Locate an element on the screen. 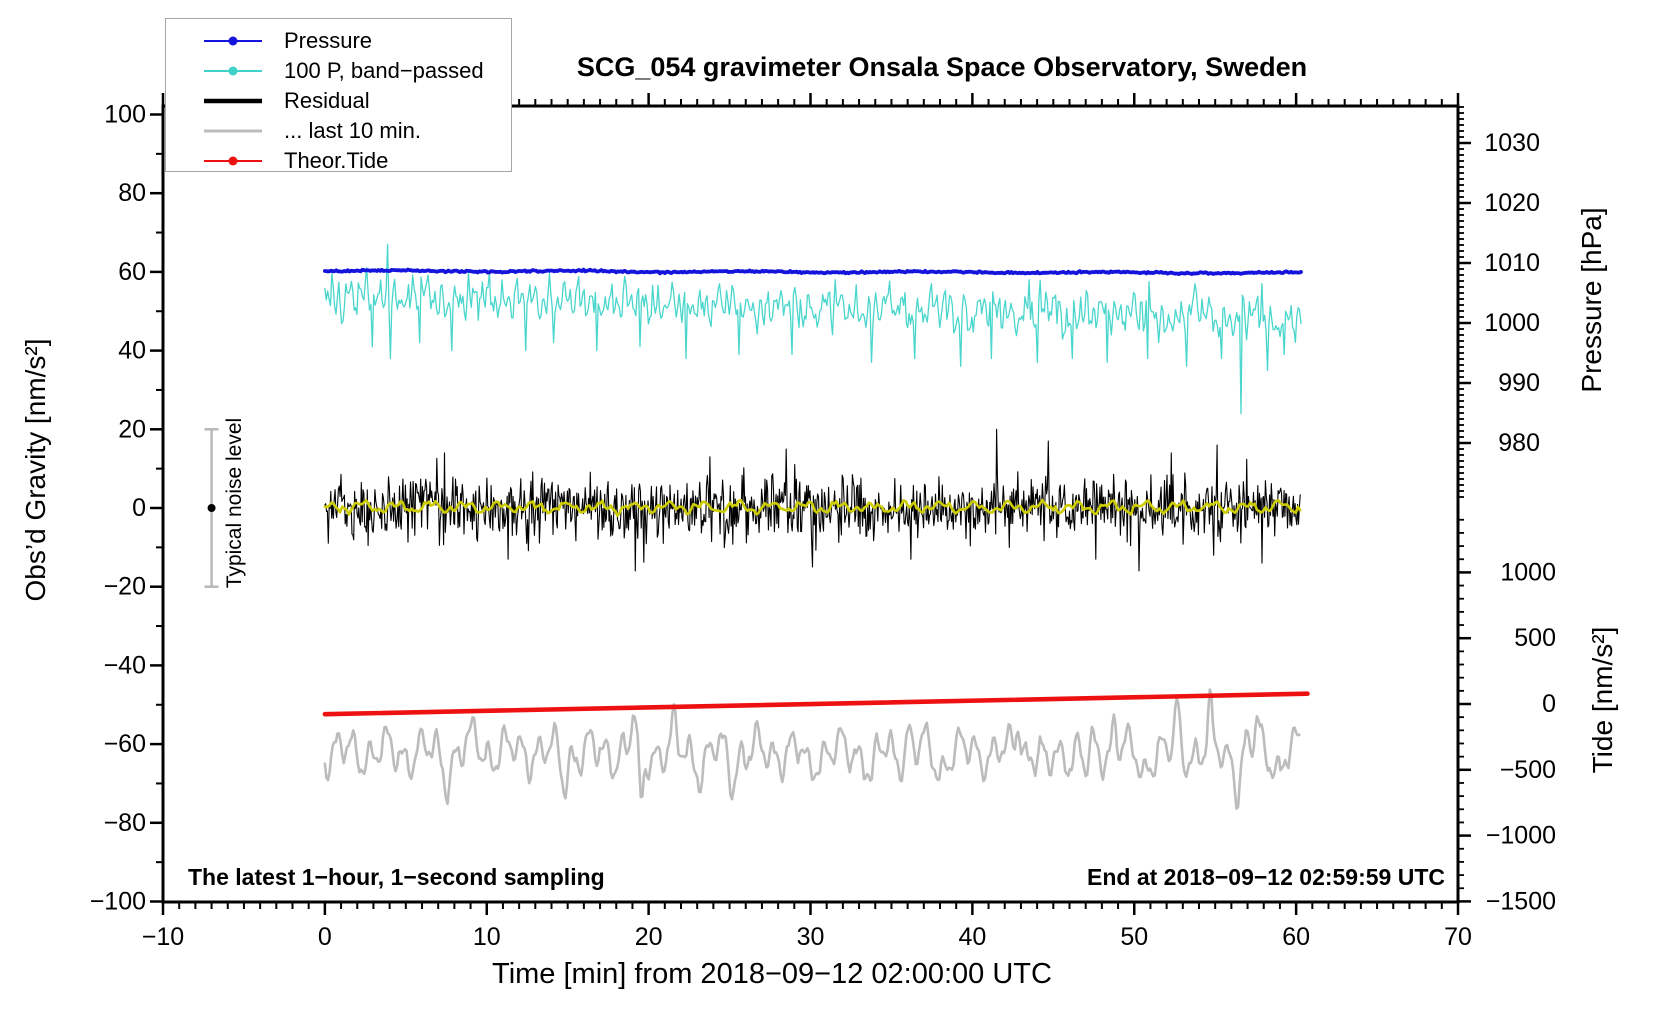 The height and width of the screenshot is (1020, 1660). y-pressure-axis-title: Pressure [hPa] is located at coordinates (1591, 300).